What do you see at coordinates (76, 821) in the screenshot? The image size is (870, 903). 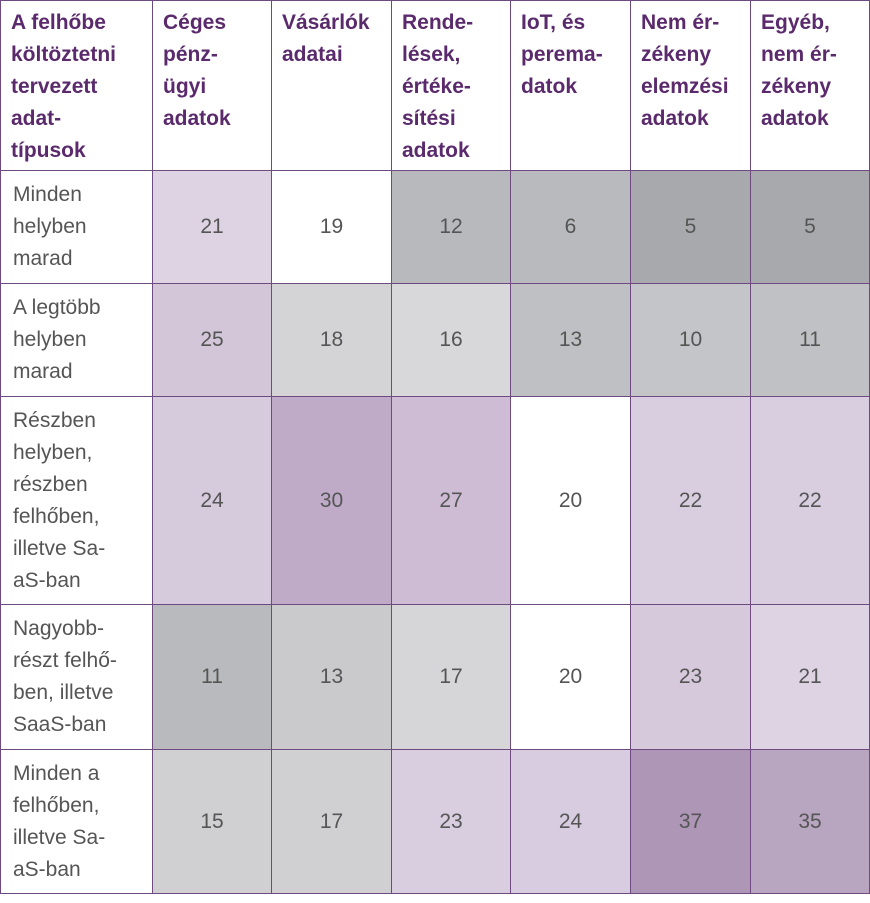 I see `row-label: Minden a felhőben, illetve Sa- aS-ban` at bounding box center [76, 821].